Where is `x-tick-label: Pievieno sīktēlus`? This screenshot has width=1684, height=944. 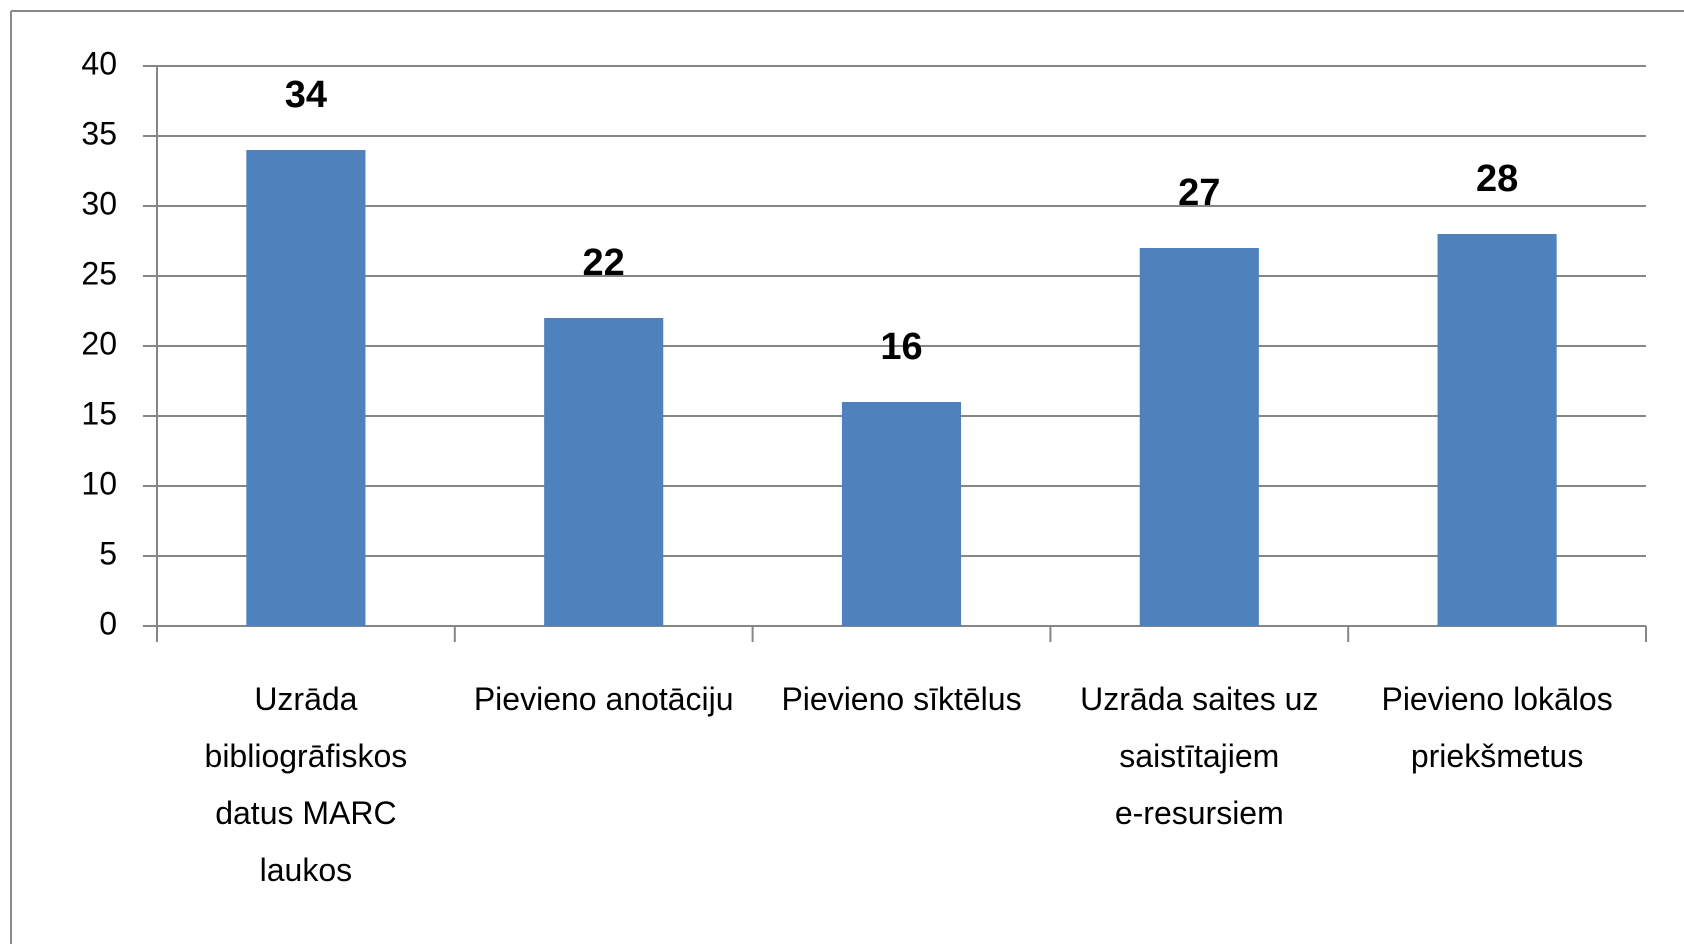 x-tick-label: Pievieno sīktēlus is located at coordinates (901, 699).